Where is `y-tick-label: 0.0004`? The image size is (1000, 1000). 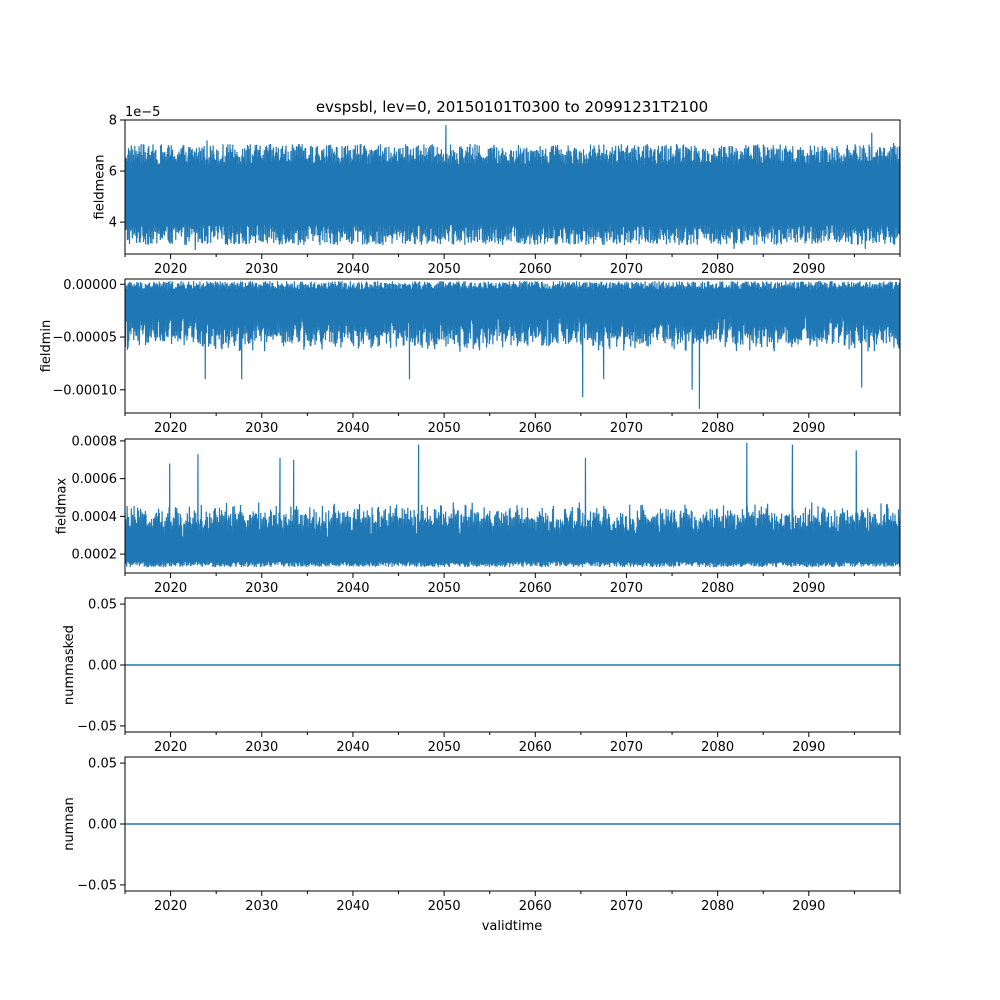 y-tick-label: 0.0004 is located at coordinates (95, 517).